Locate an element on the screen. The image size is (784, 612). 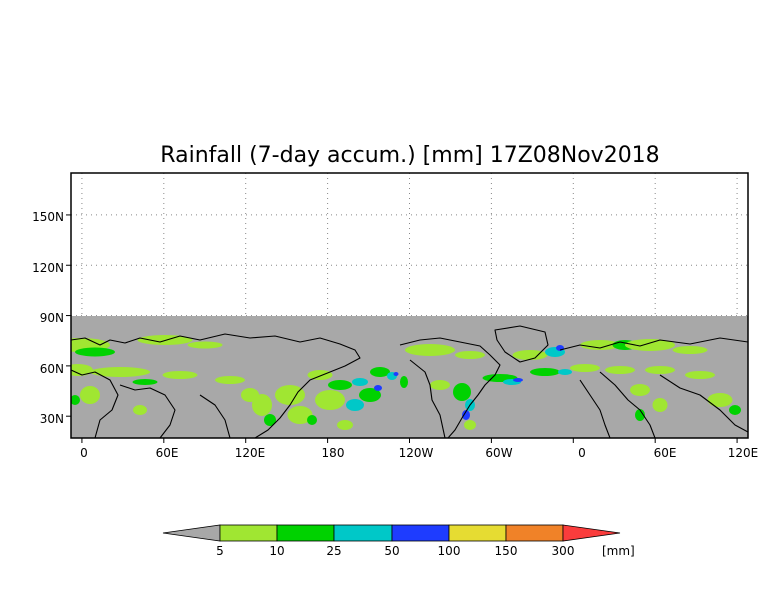
colorbar: 5 10 25 50 100 150 300 [mm] is located at coordinates (398, 541).